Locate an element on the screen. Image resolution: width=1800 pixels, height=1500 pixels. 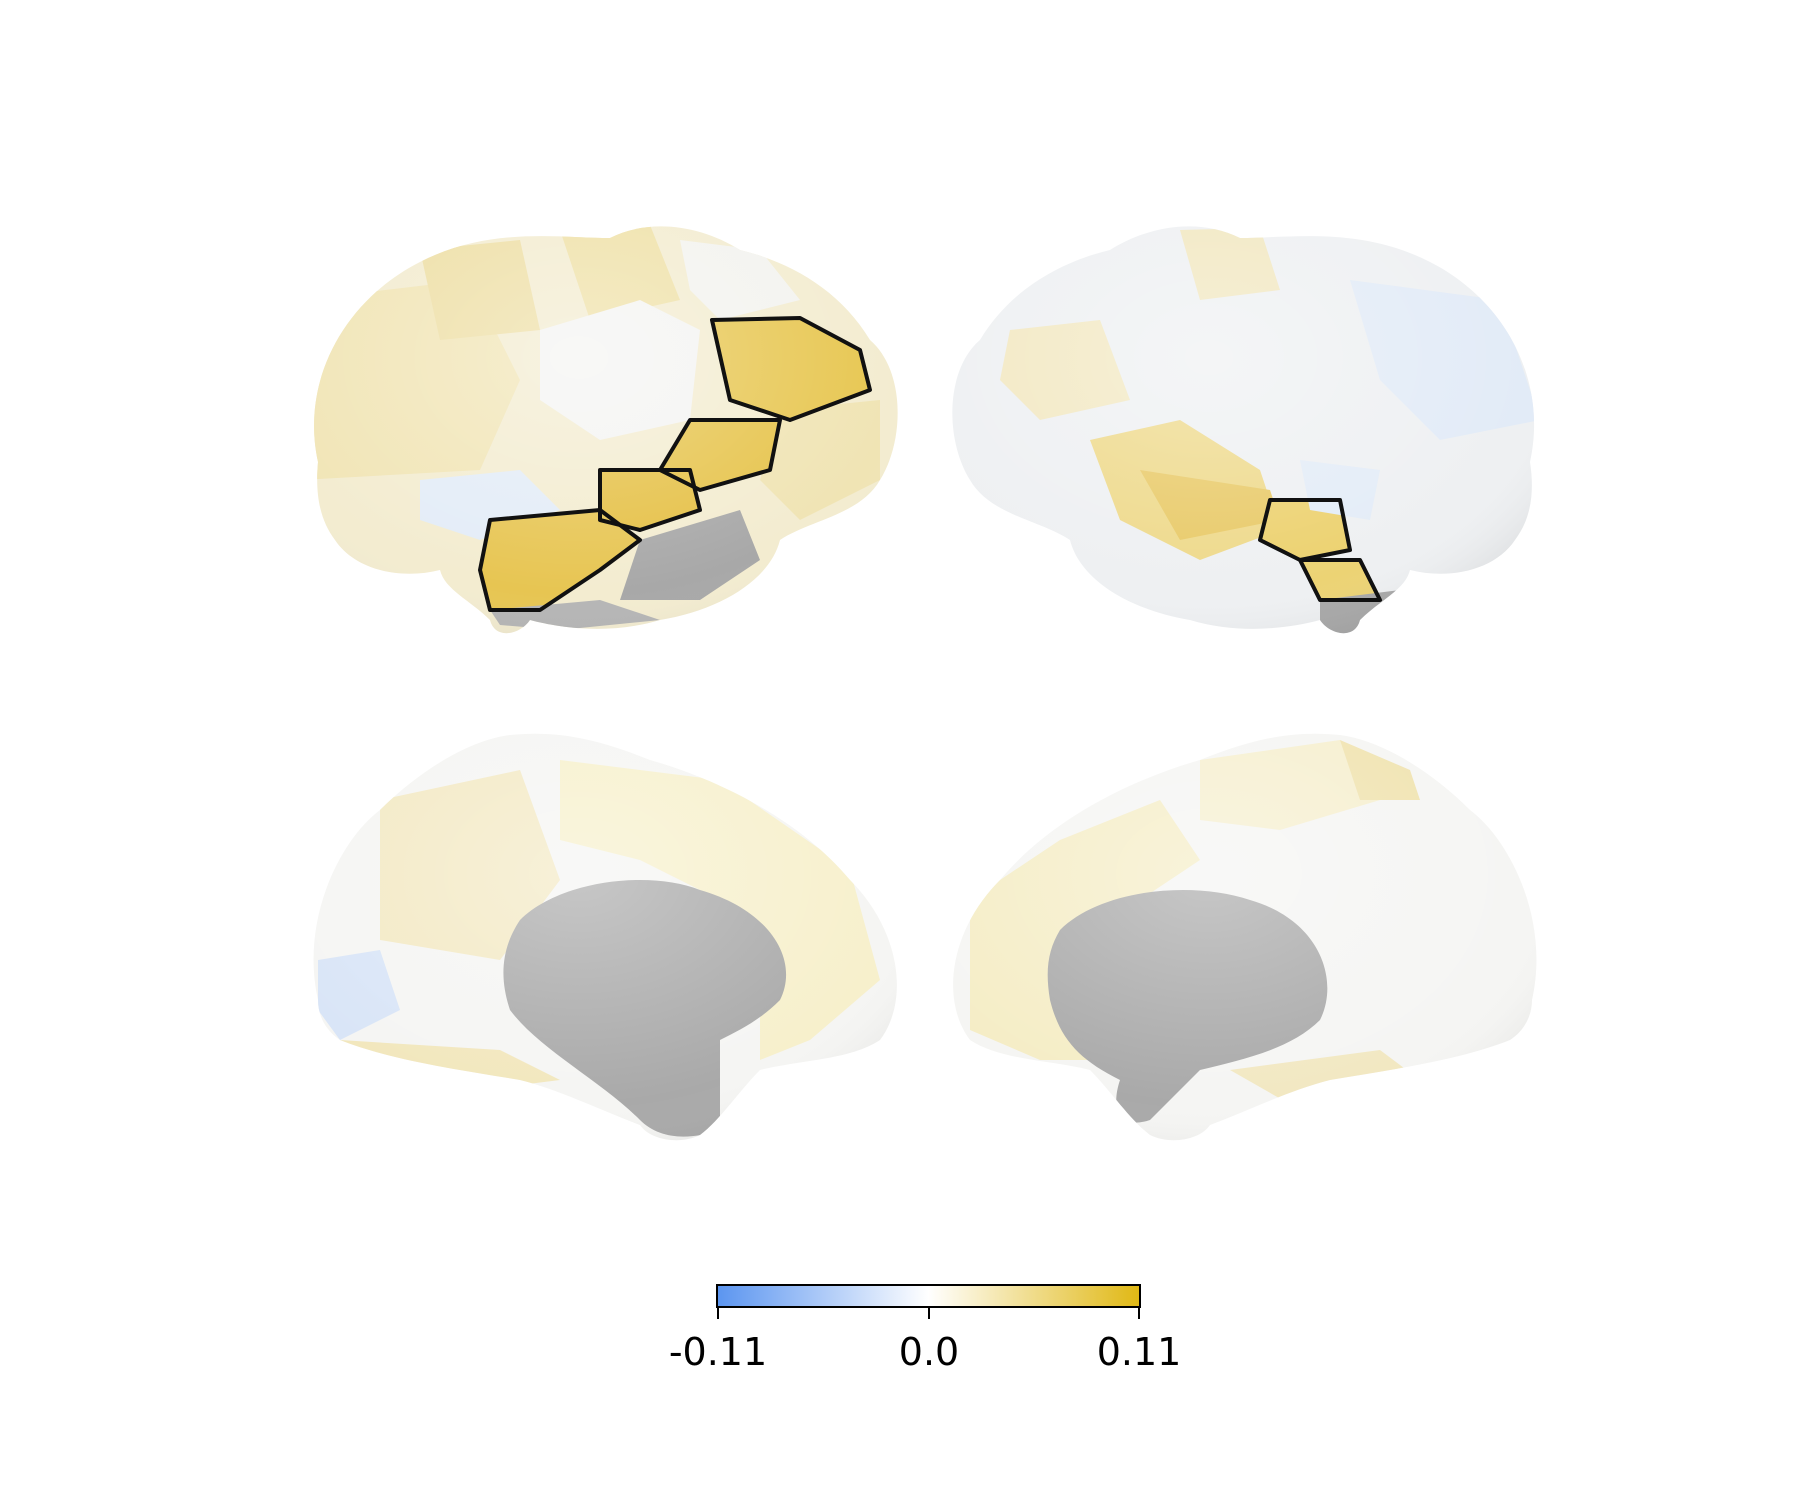
right-lateral-view is located at coordinates (1243, 430).